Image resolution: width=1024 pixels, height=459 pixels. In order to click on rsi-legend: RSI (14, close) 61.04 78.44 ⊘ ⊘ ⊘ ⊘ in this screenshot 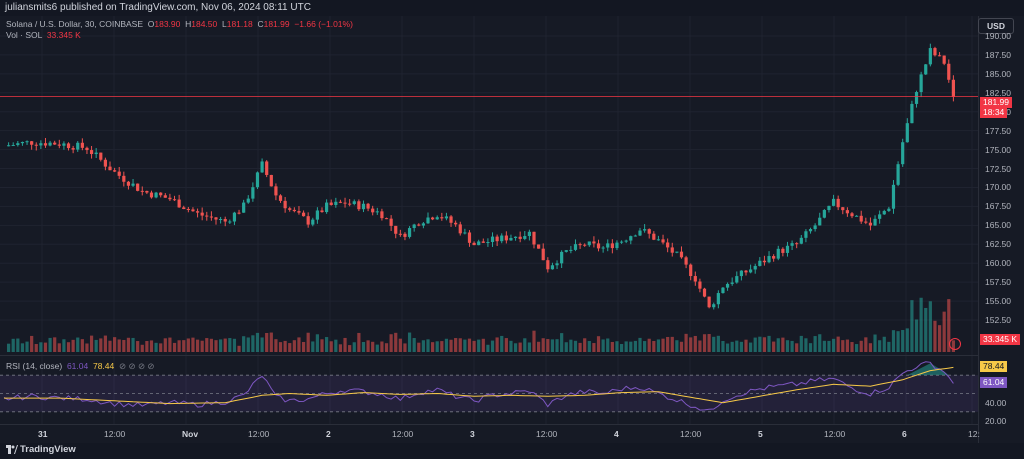, I will do `click(80, 366)`.